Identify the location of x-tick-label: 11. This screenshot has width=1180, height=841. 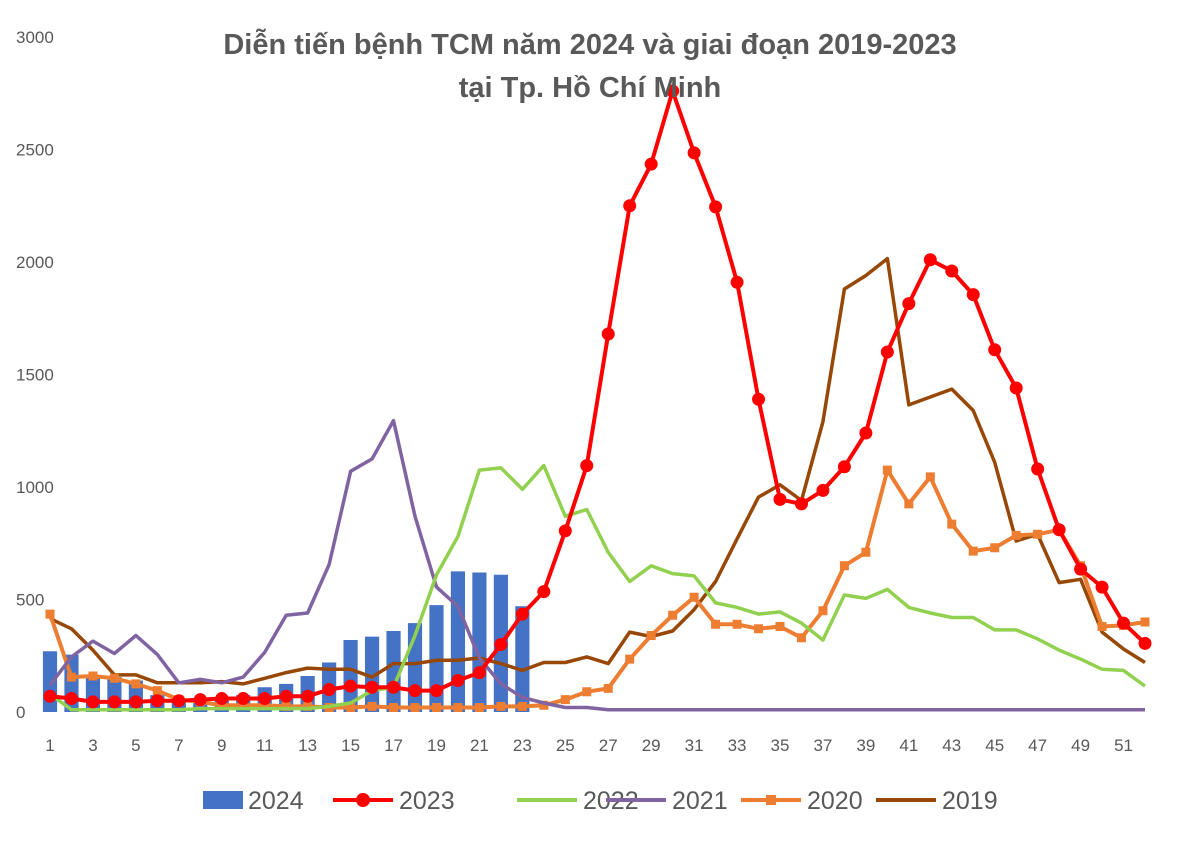
(265, 745).